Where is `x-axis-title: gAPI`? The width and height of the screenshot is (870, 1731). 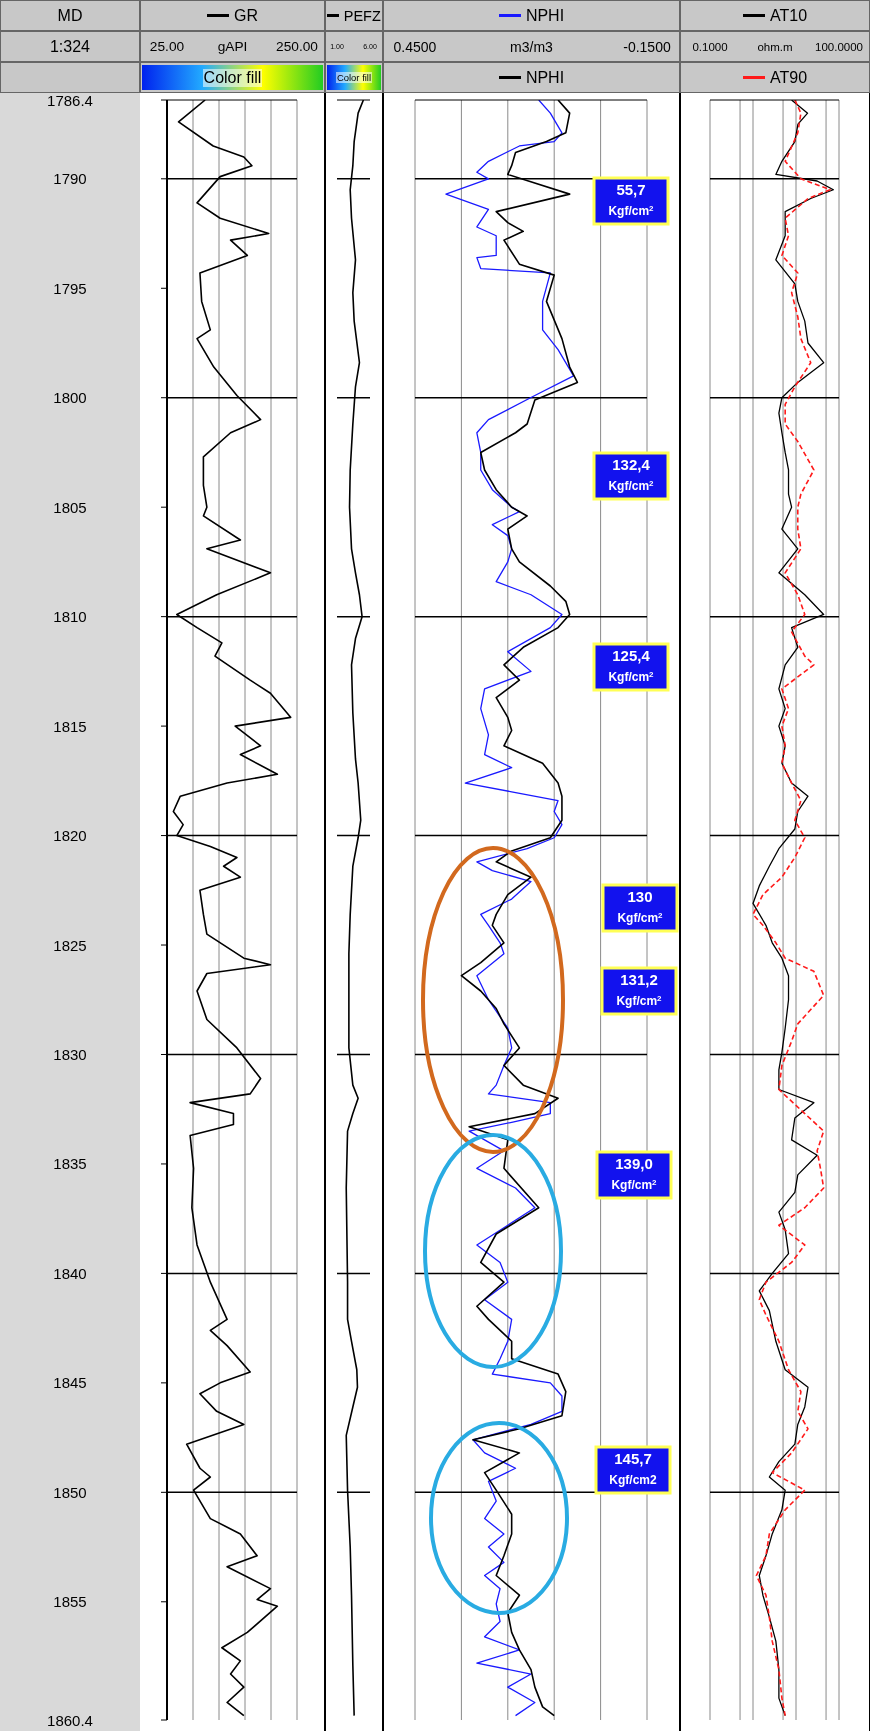
x-axis-title: gAPI is located at coordinates (232, 46).